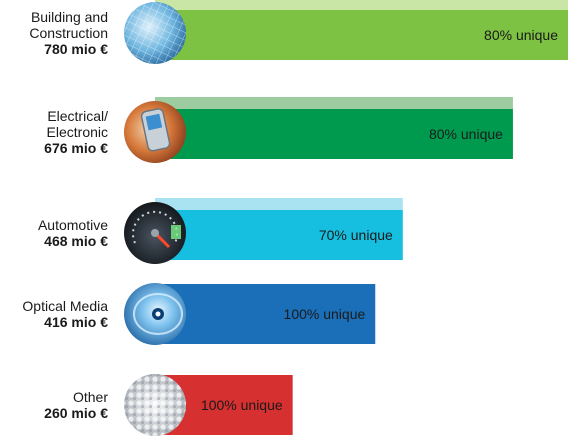 The width and height of the screenshot is (586, 439). Describe the element at coordinates (355, 235) in the screenshot. I see `value-label-2: 70% unique` at that location.